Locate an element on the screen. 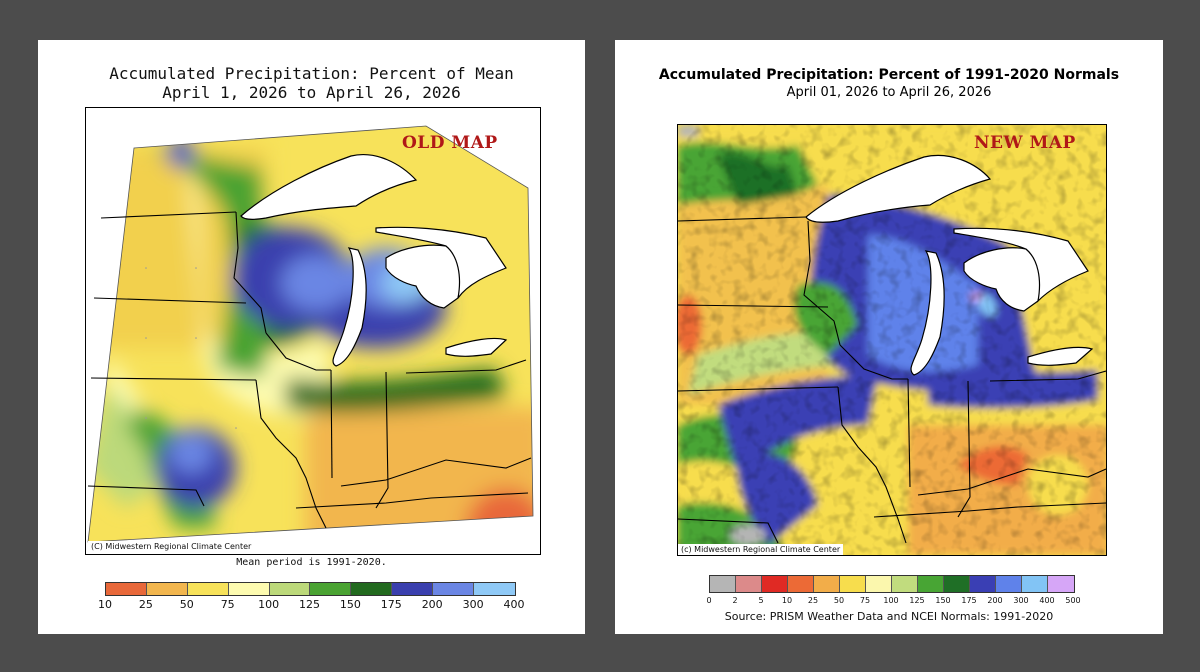 This screenshot has width=1200, height=672. new-map-credit: (c) Midwestern Regional Climate Center is located at coordinates (761, 549).